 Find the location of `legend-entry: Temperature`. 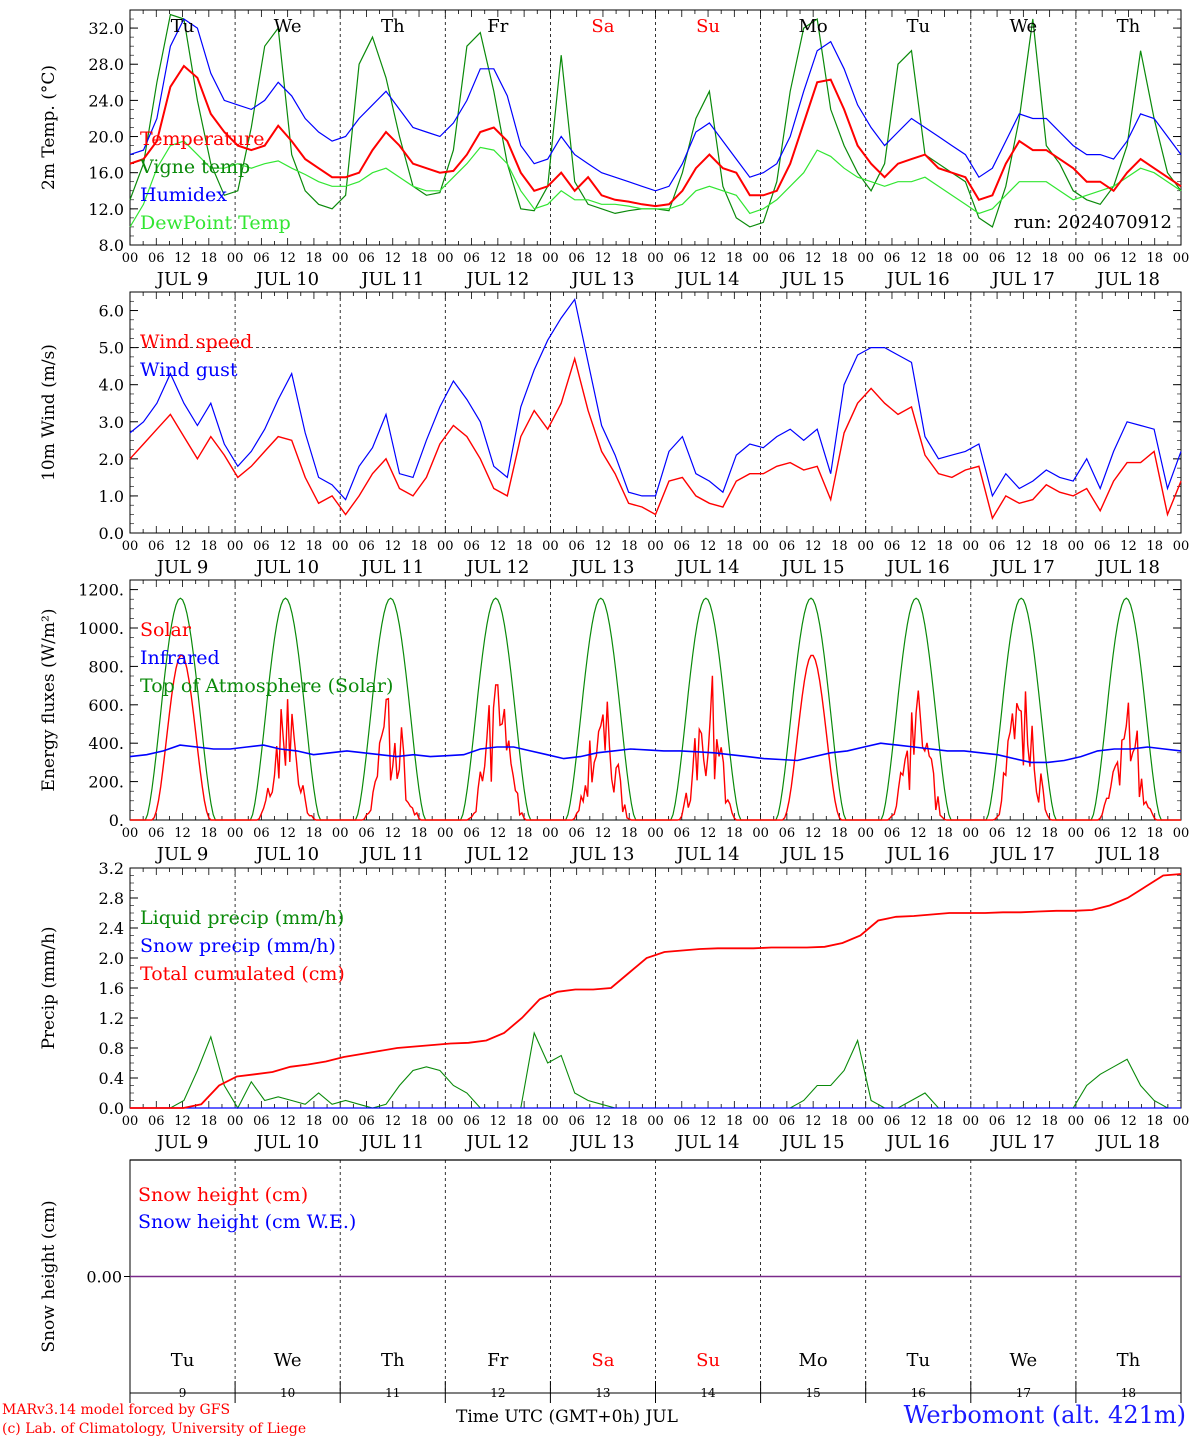

legend-entry: Temperature is located at coordinates (202, 139).